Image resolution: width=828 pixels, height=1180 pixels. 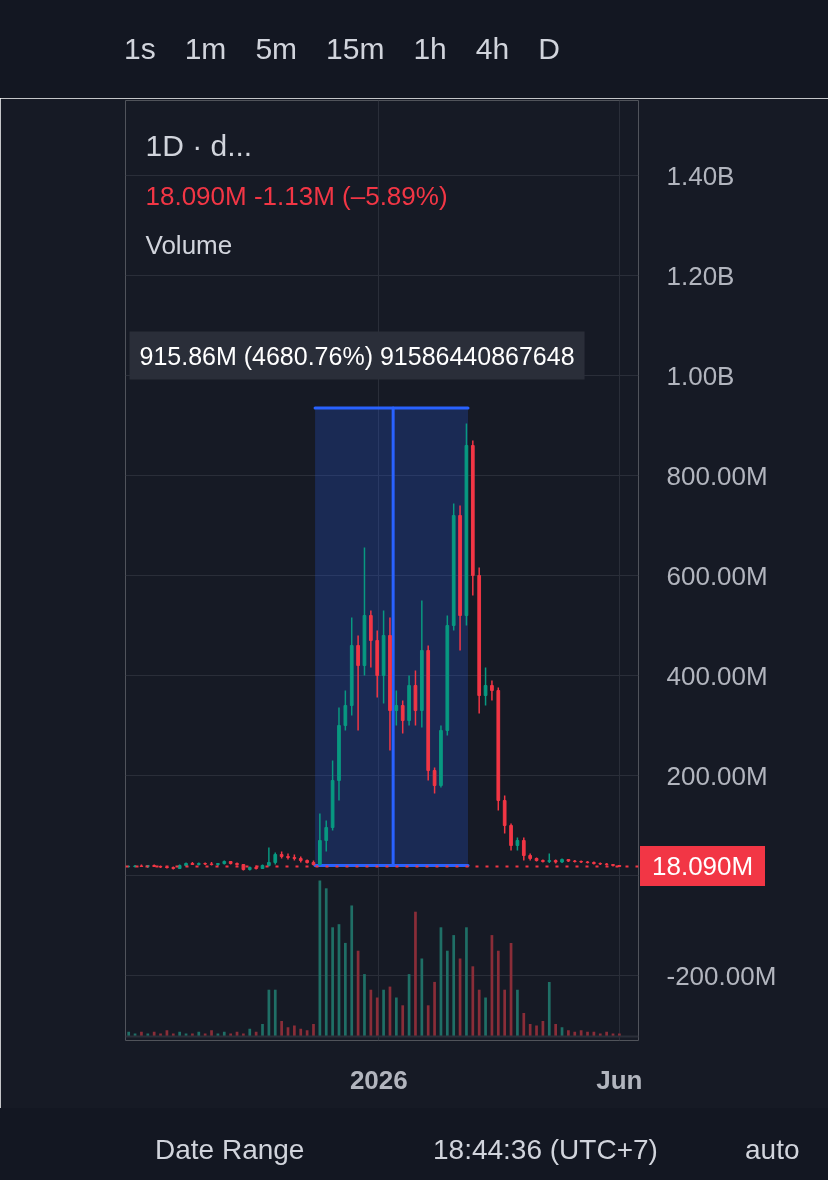 What do you see at coordinates (205, 48) in the screenshot?
I see `text: 1m` at bounding box center [205, 48].